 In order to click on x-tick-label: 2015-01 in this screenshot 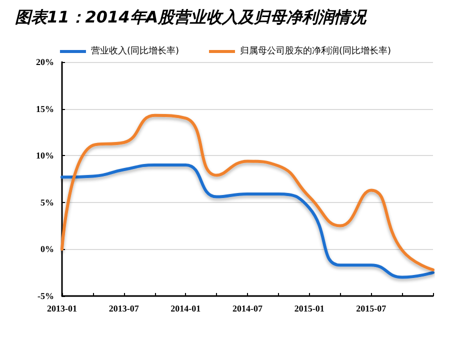, I will do `click(309, 309)`.